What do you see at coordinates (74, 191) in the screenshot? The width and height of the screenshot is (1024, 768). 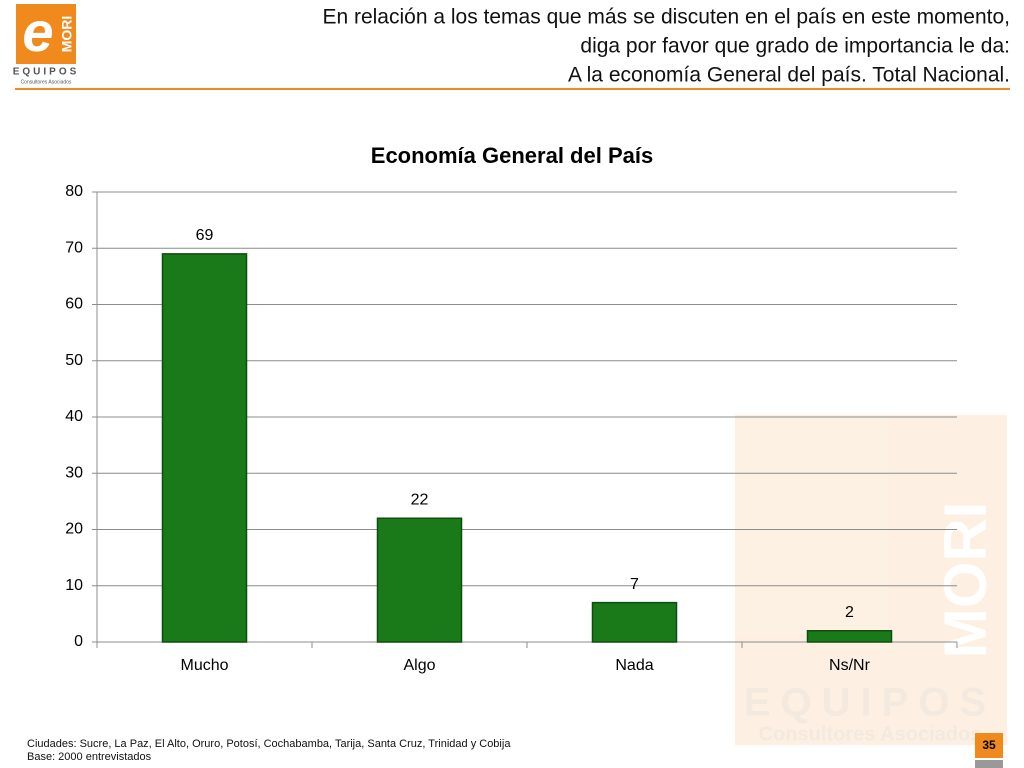 I see `y-tick-label: 80` at bounding box center [74, 191].